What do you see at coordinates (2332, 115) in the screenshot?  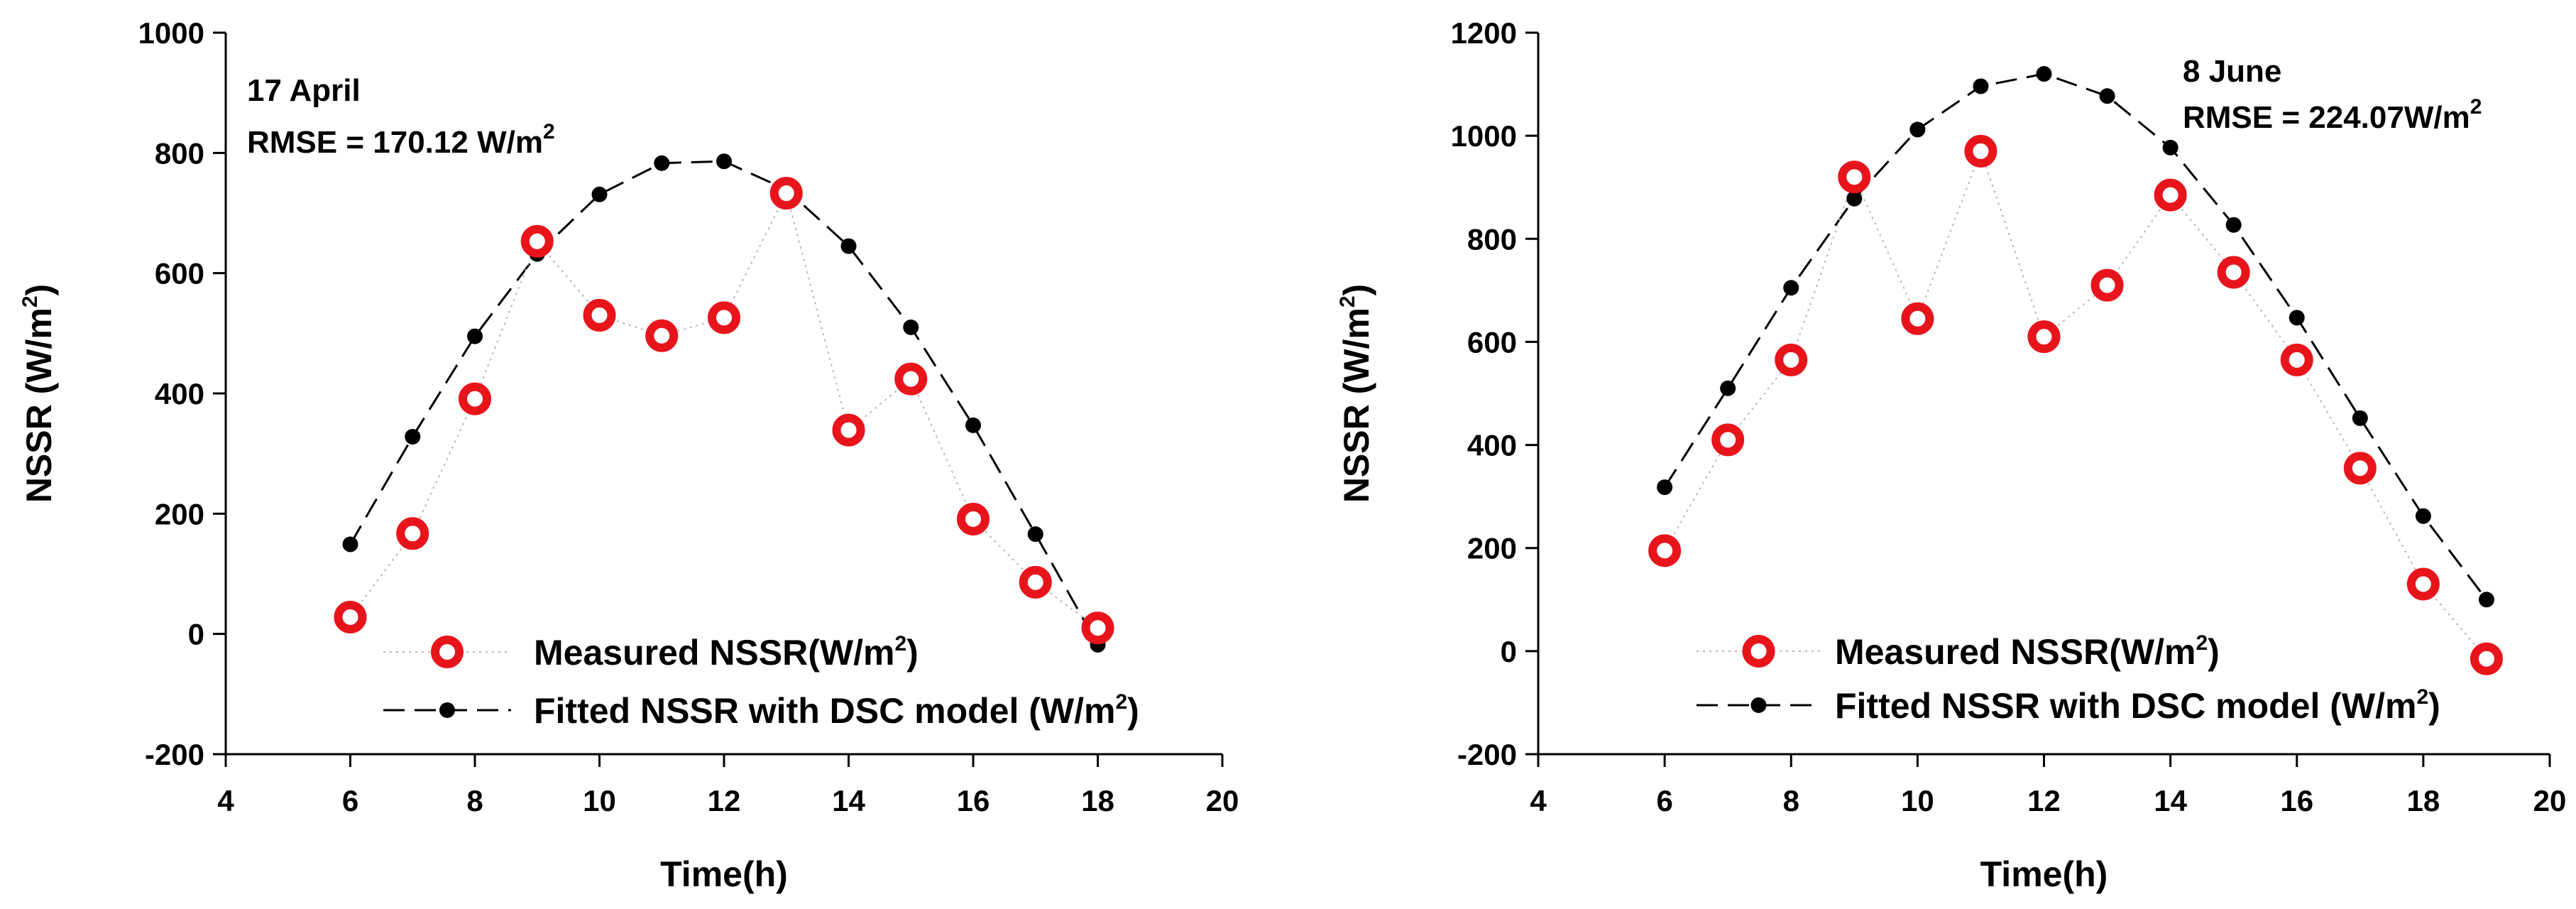 I see `rmse-annotation: RMSE = 224.07W/m2` at bounding box center [2332, 115].